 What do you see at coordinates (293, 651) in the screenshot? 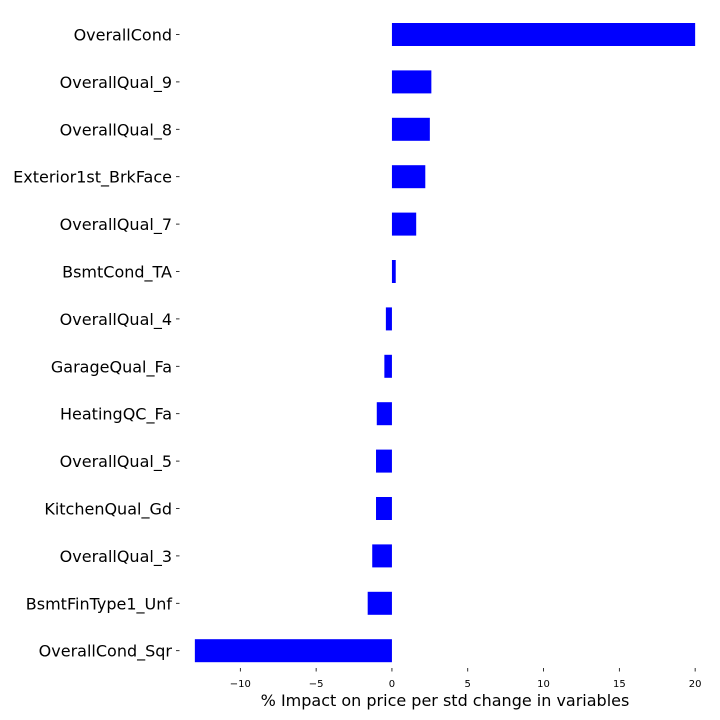
I see `bar-OverallCond_Sqr` at bounding box center [293, 651].